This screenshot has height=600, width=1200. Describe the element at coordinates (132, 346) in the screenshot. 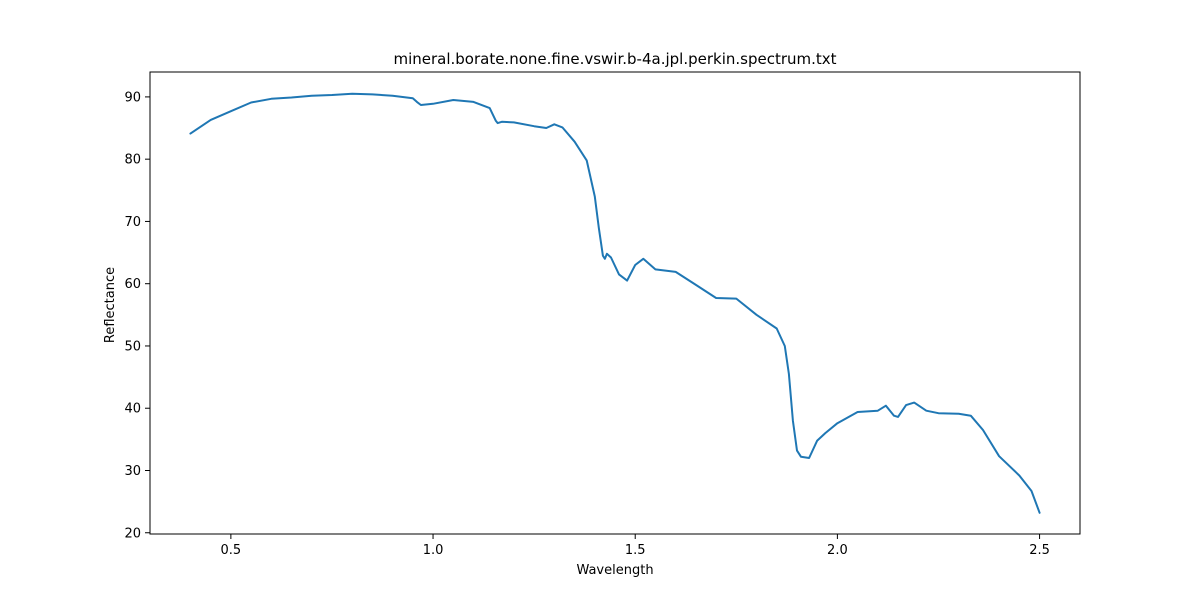

I see `y-tick-label: 50` at that location.